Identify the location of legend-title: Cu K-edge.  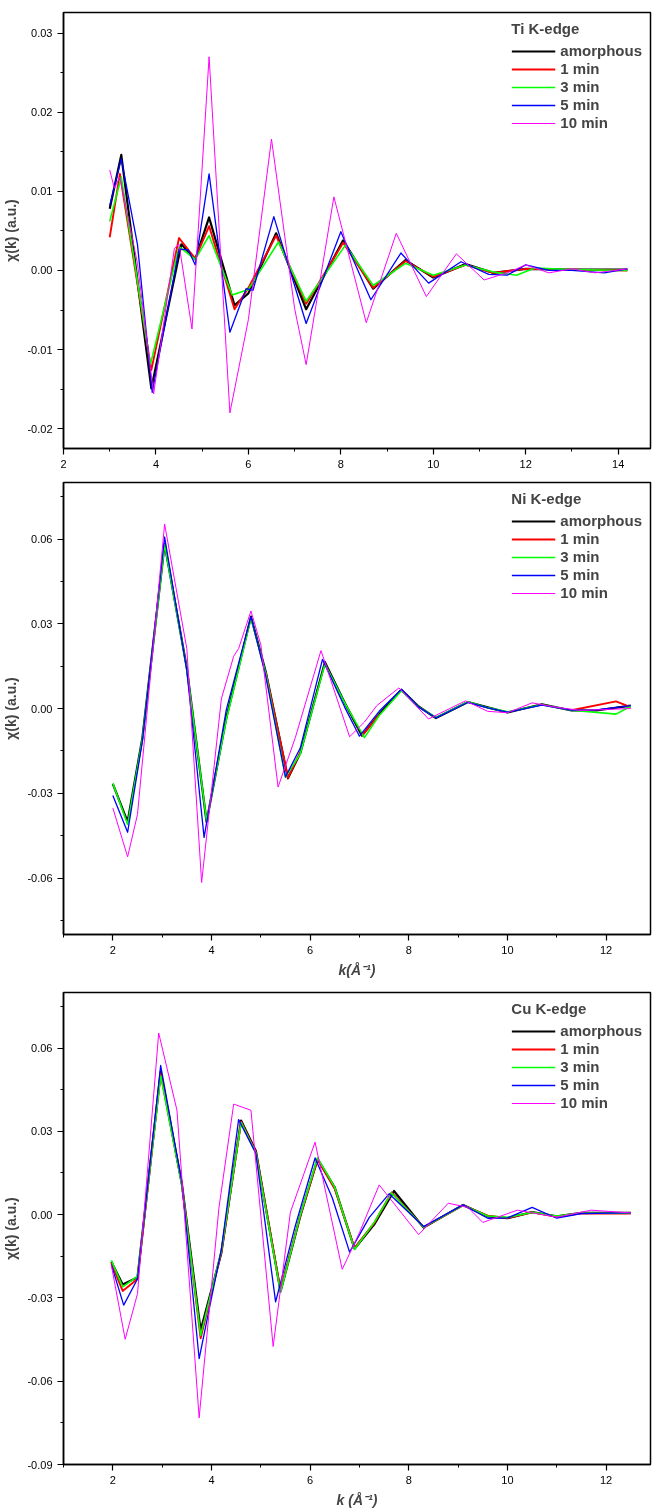
(549, 1008).